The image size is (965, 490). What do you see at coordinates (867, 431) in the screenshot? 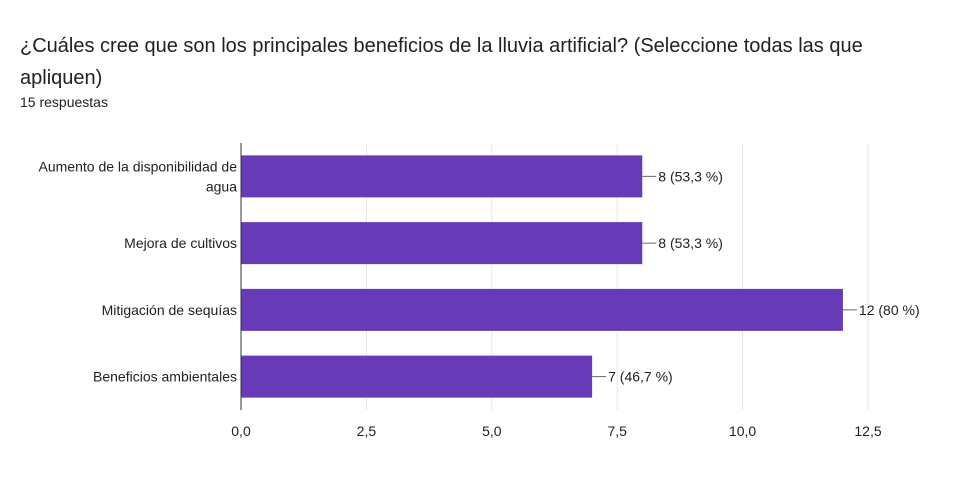
I see `x-tick-label: 12,5` at bounding box center [867, 431].